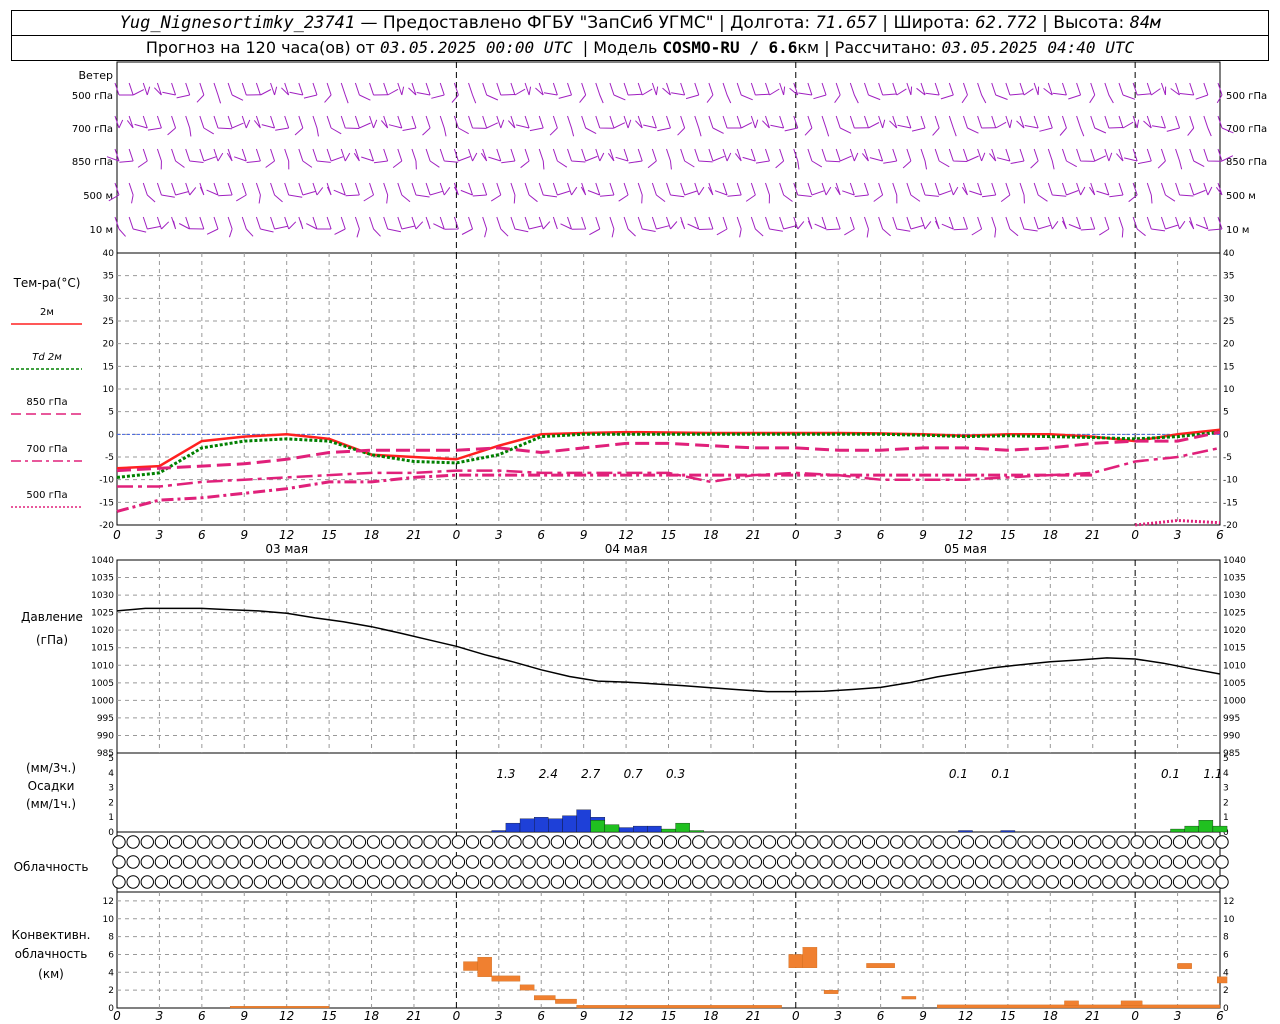 The image size is (1280, 1024). What do you see at coordinates (51, 804) in the screenshot?
I see `prec-unit-1h: (мм/1ч.)` at bounding box center [51, 804].